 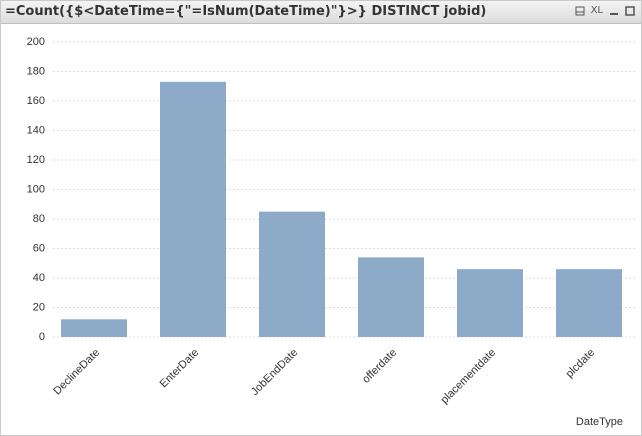 I want to click on y-tick-label: 80, so click(x=39, y=219).